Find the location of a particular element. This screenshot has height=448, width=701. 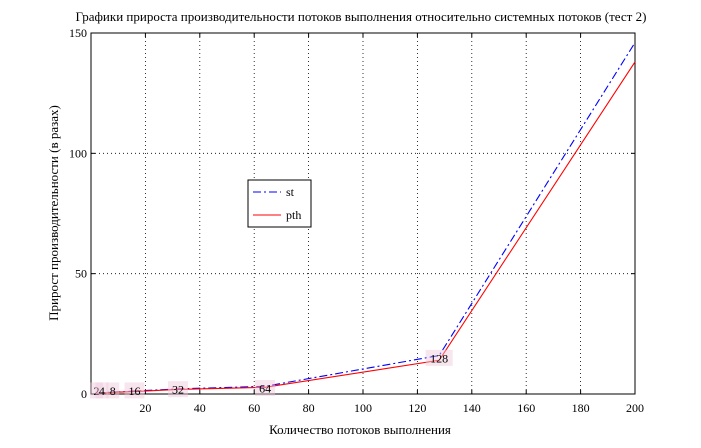

annotation-label: 2 is located at coordinates (96, 391).